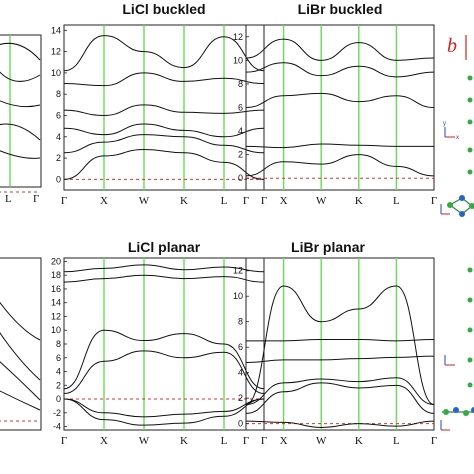  Describe the element at coordinates (163, 9) in the screenshot. I see `panel-title: LiCl buckled` at that location.